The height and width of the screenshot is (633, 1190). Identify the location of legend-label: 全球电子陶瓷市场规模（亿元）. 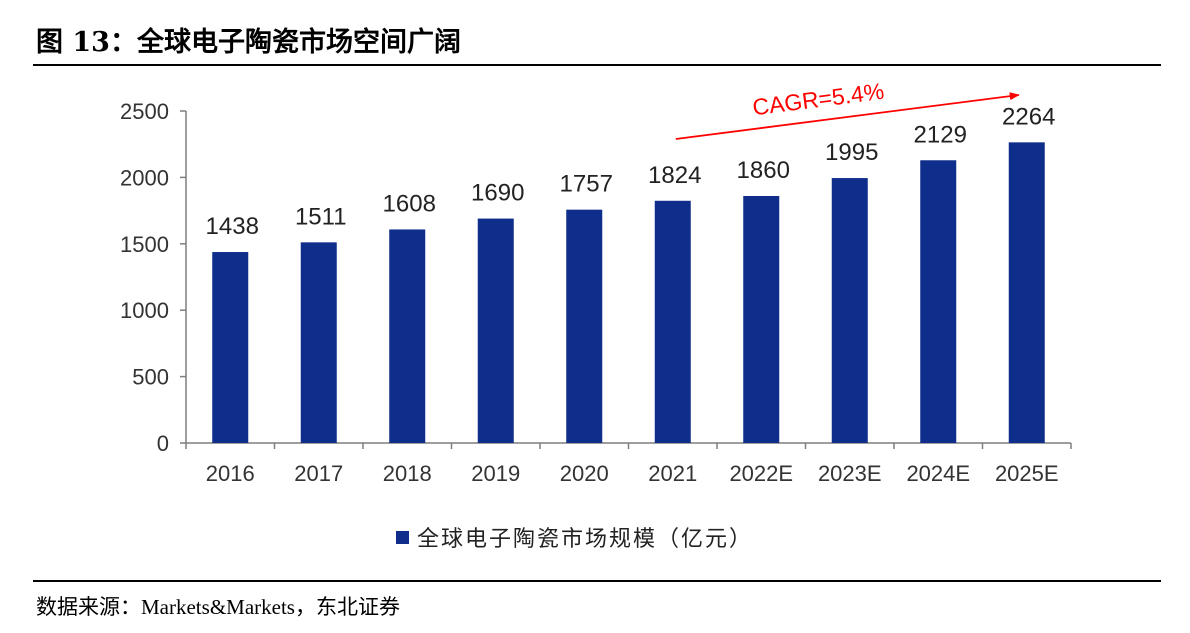
(585, 539).